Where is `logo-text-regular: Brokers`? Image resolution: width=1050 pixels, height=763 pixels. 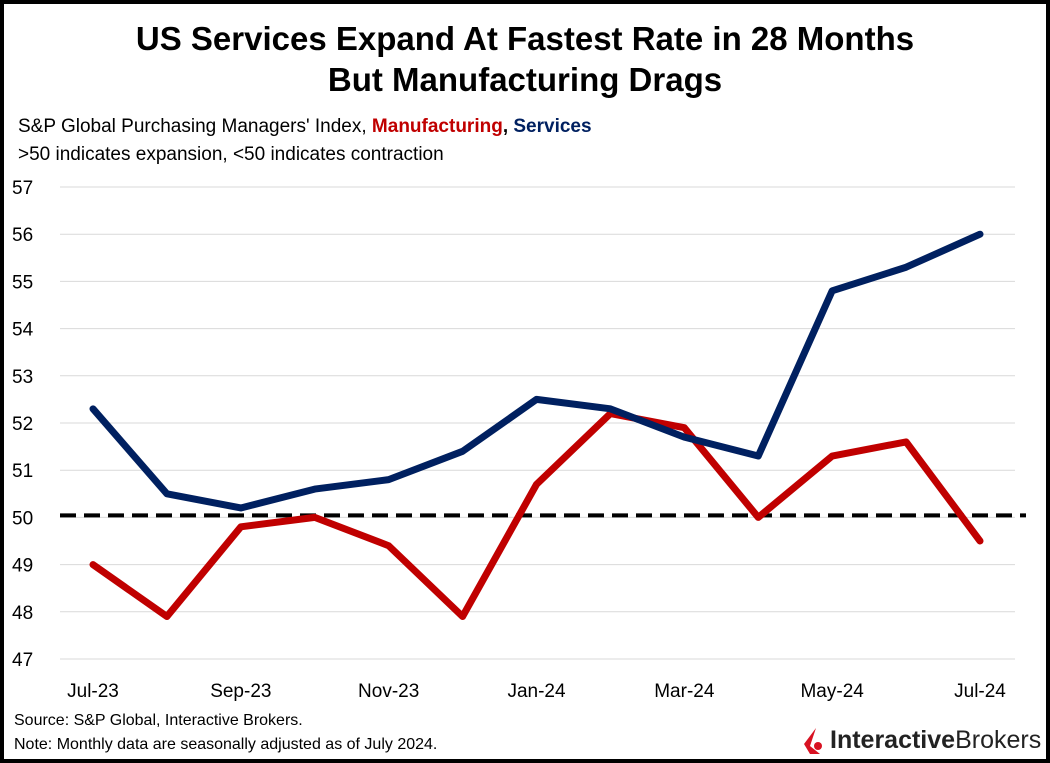
logo-text-regular: Brokers is located at coordinates (998, 740).